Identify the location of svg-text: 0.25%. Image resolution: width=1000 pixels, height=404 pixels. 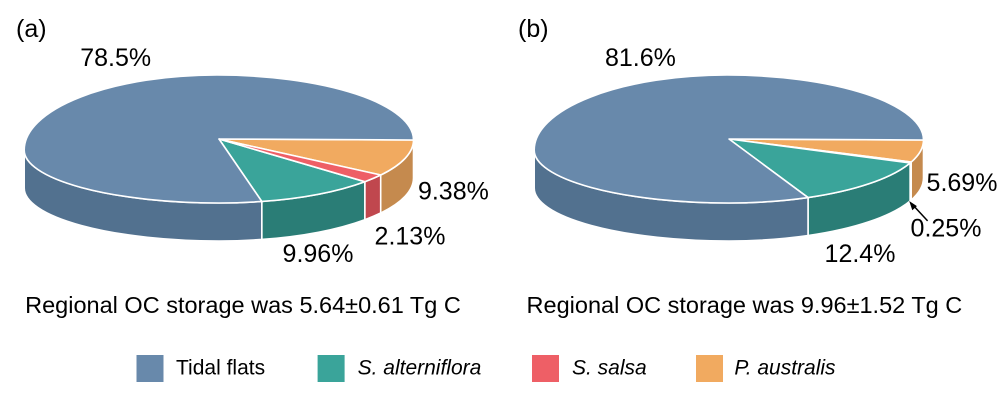
(946, 229).